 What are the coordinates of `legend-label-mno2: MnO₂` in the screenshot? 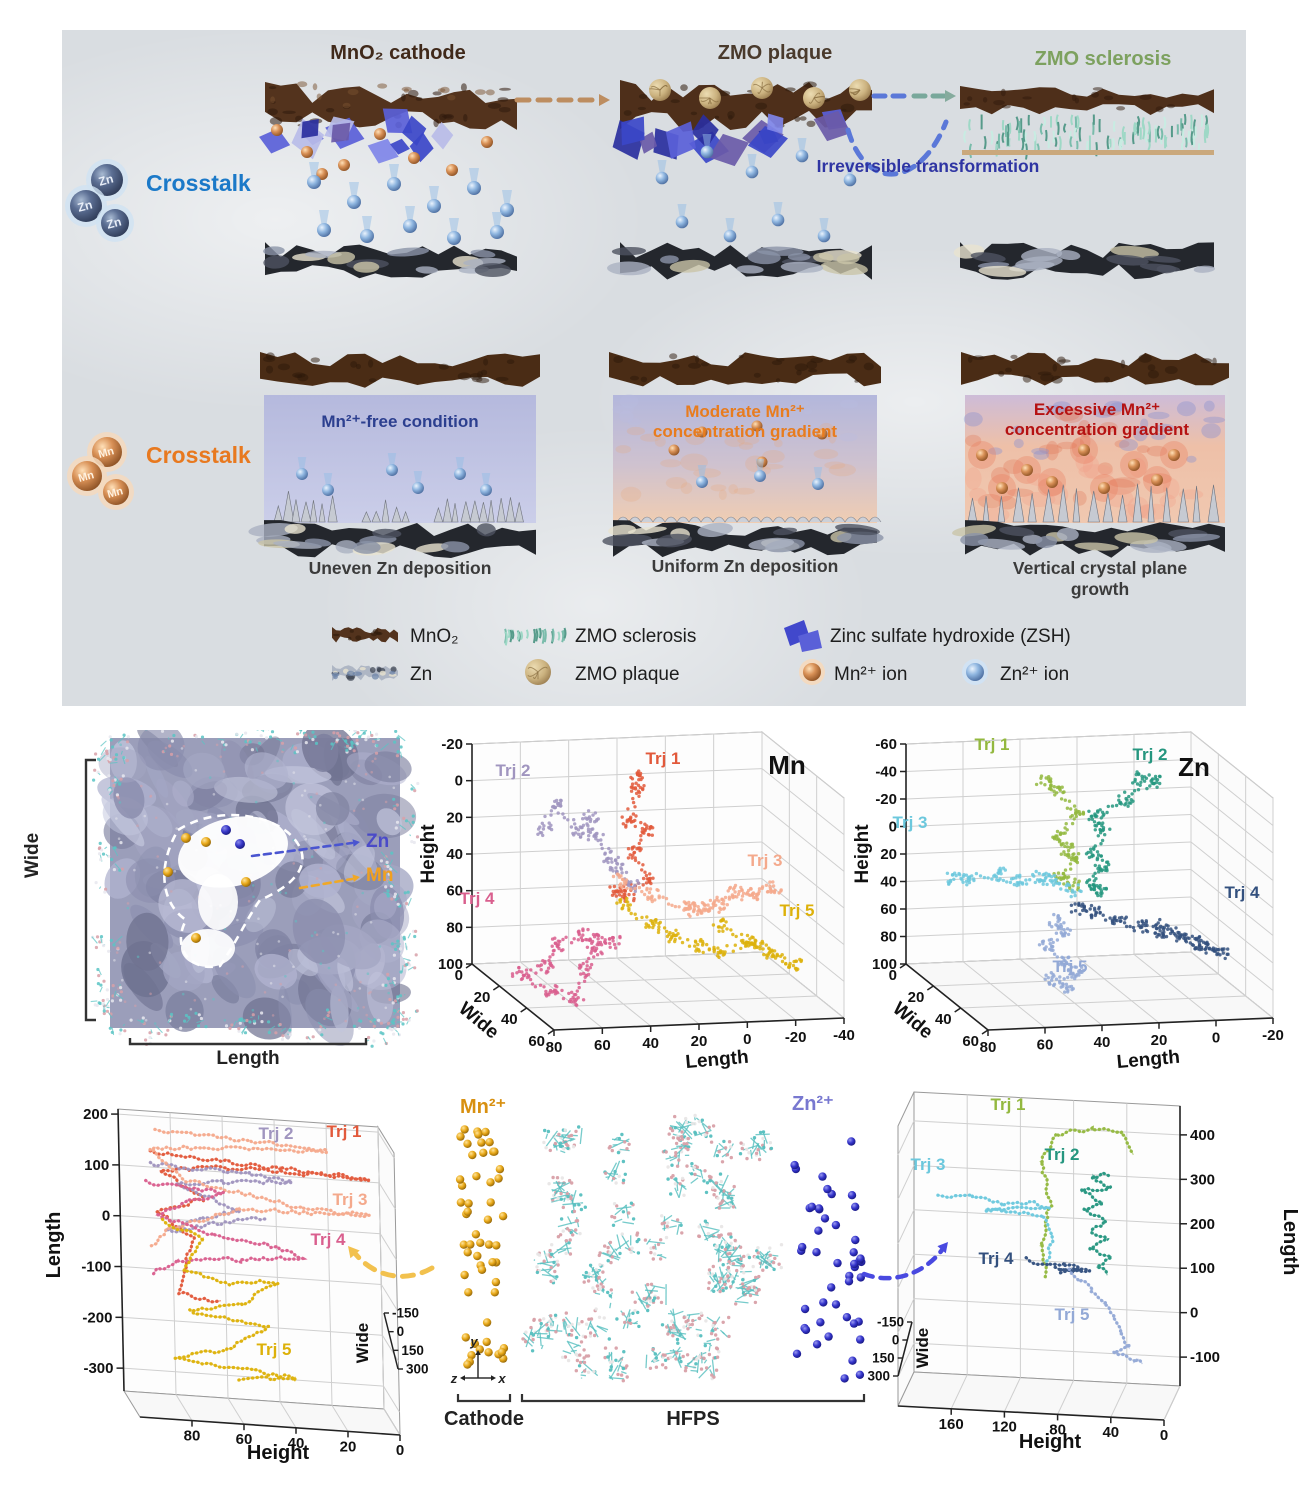 It's located at (434, 636).